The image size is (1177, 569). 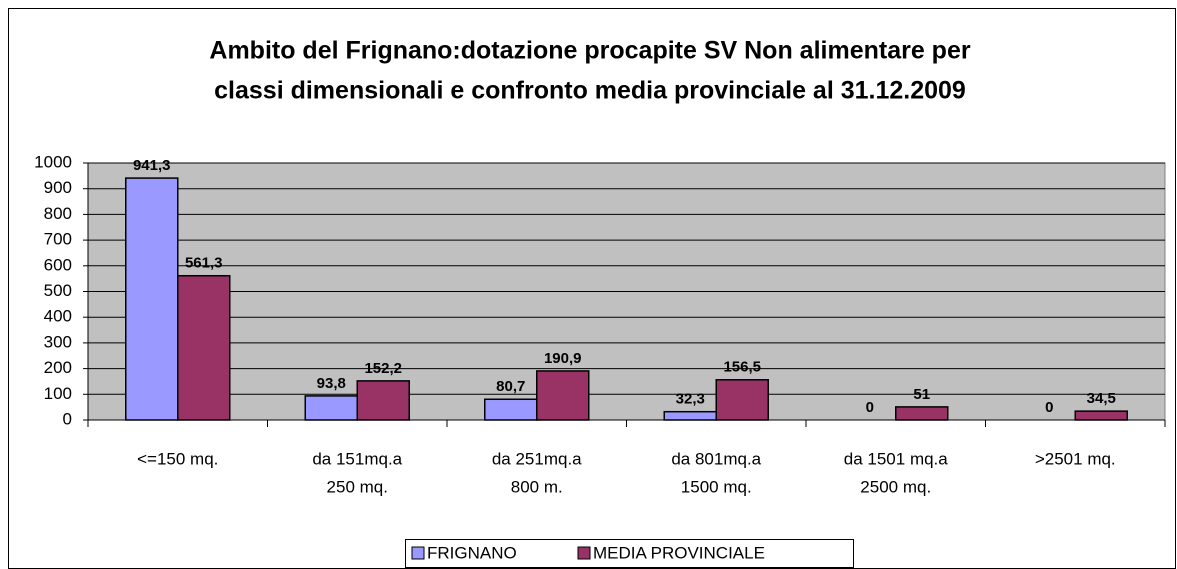 I want to click on value-label: 32,3, so click(x=690, y=399).